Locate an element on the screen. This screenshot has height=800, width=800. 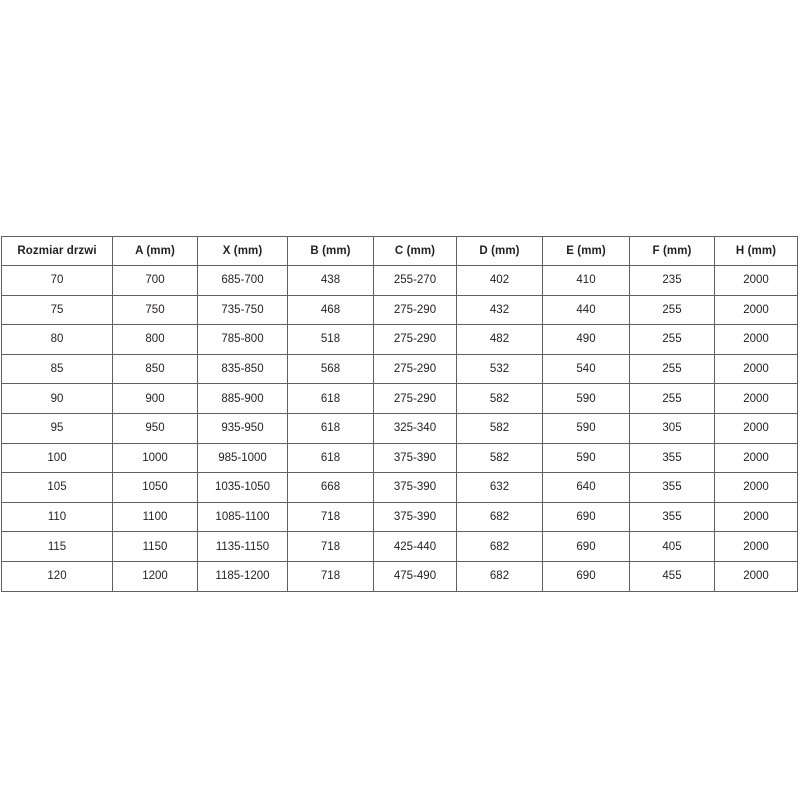
row-label-cell: 115 is located at coordinates (57, 546).